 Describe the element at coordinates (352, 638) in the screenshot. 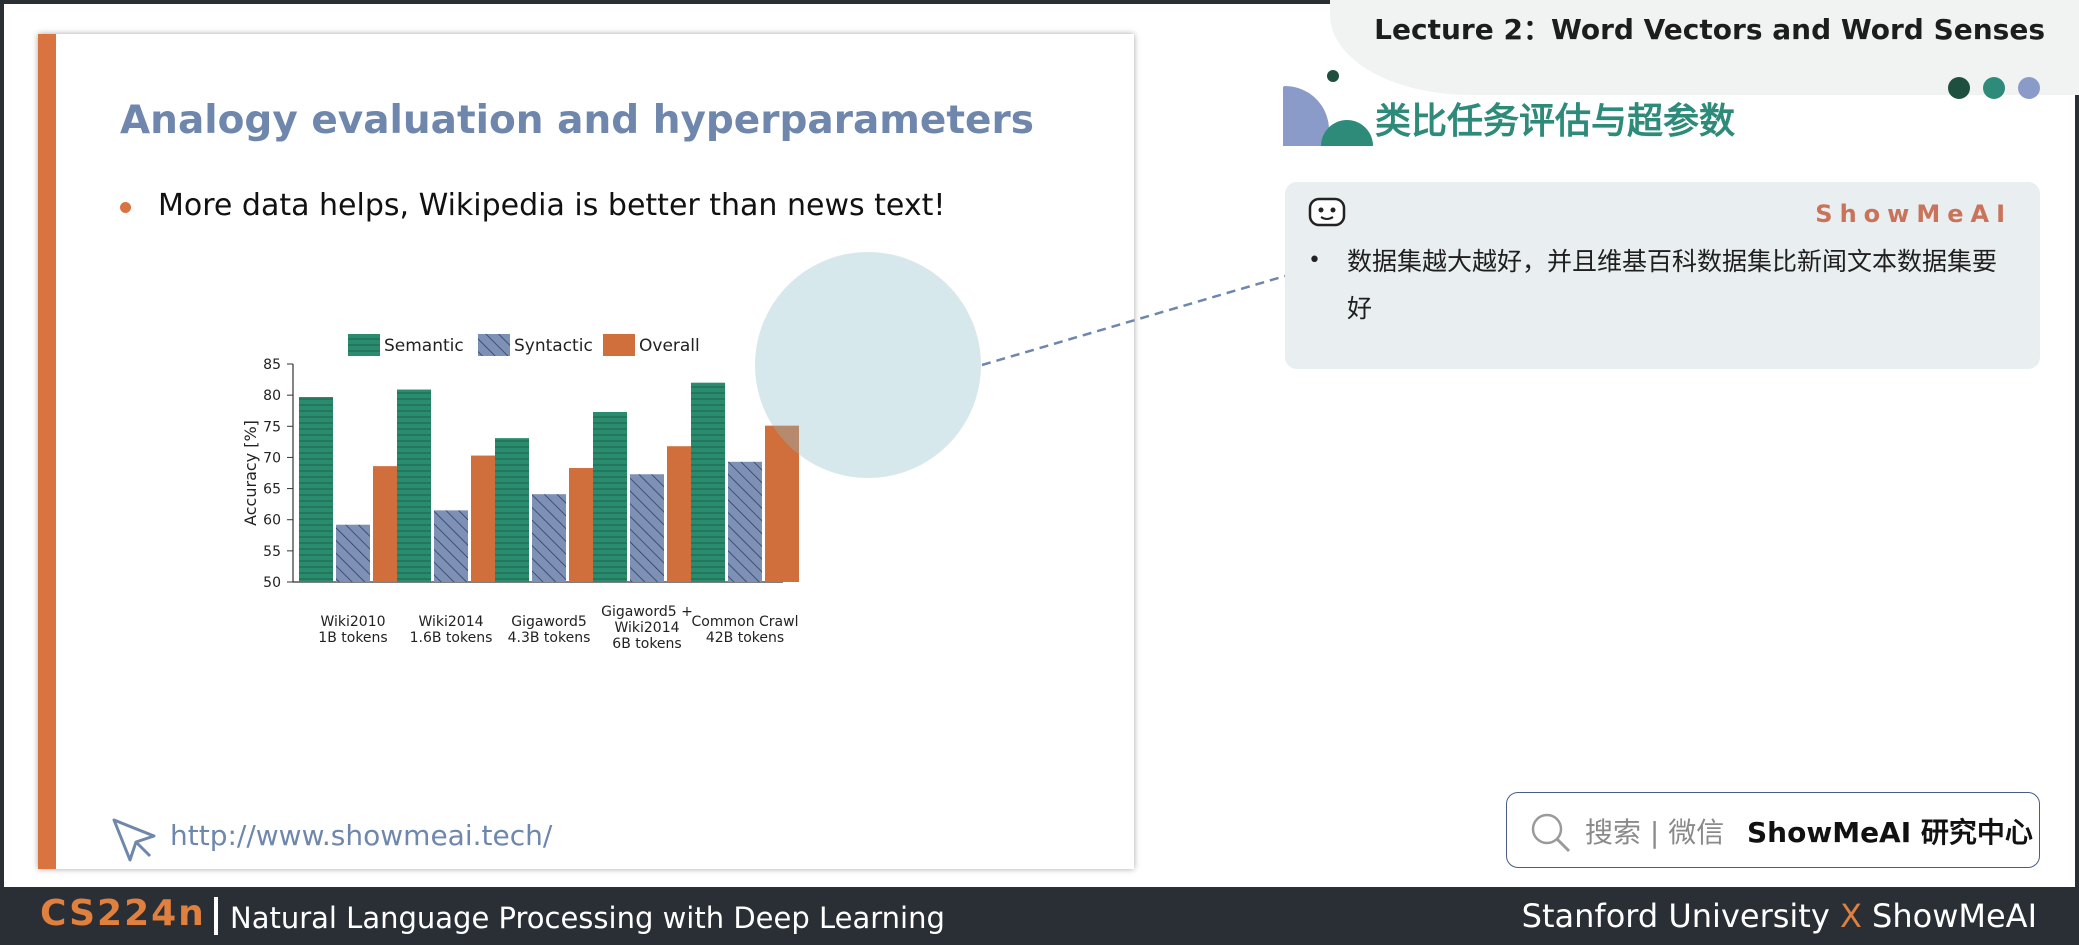

I see `x-tick-label: 1B tokens` at that location.